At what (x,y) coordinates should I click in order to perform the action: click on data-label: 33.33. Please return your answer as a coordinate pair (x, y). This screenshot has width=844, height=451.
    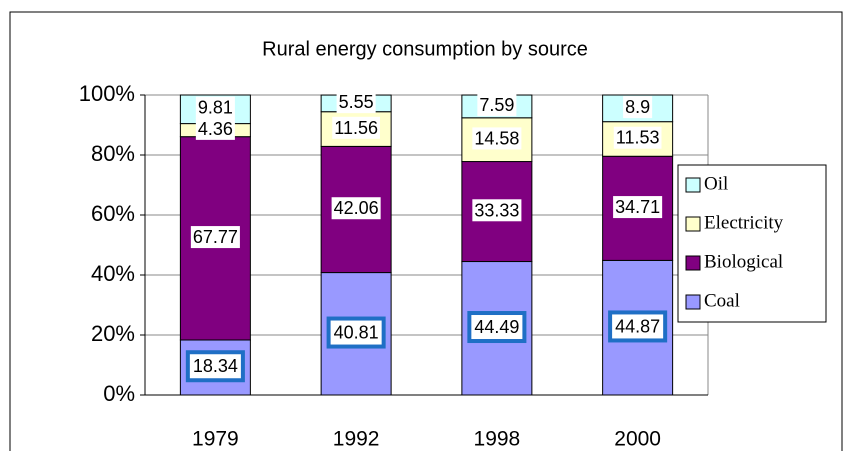
    Looking at the image, I should click on (496, 210).